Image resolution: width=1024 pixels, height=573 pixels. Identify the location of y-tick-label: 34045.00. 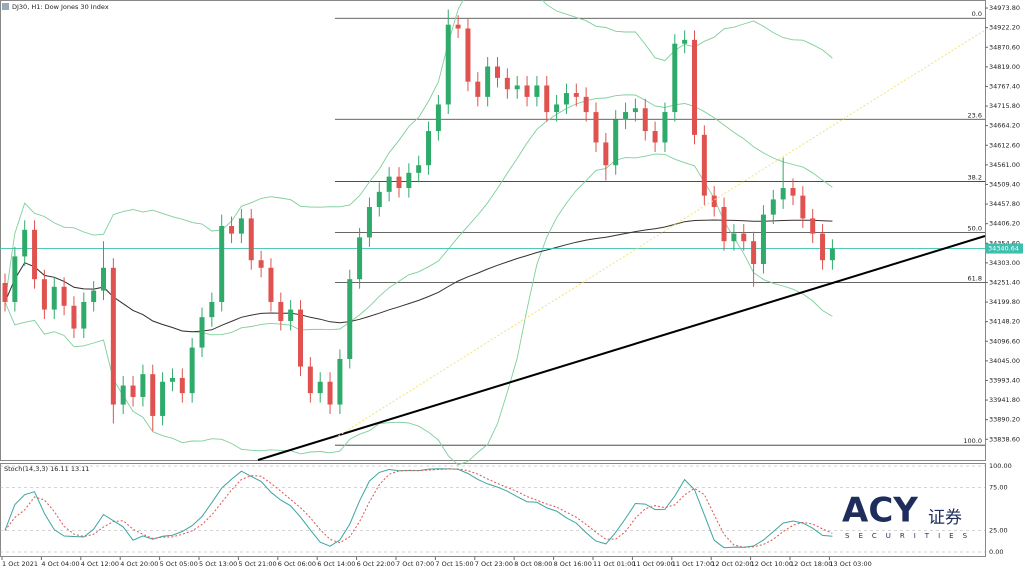
(1004, 361).